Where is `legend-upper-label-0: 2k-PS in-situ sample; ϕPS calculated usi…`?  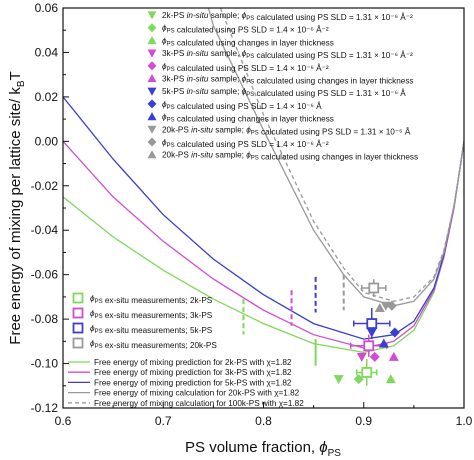
legend-upper-label-0: 2k-PS in-situ sample; ϕPS calculated usi… is located at coordinates (287, 16).